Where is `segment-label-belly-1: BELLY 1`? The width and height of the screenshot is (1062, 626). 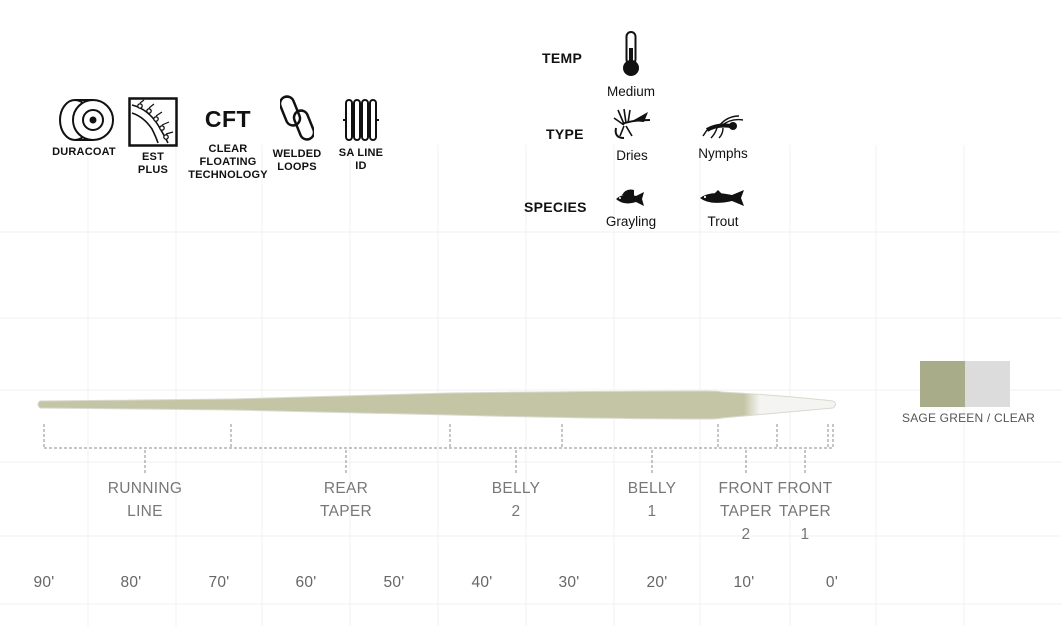
segment-label-belly-1: BELLY 1 is located at coordinates (652, 500).